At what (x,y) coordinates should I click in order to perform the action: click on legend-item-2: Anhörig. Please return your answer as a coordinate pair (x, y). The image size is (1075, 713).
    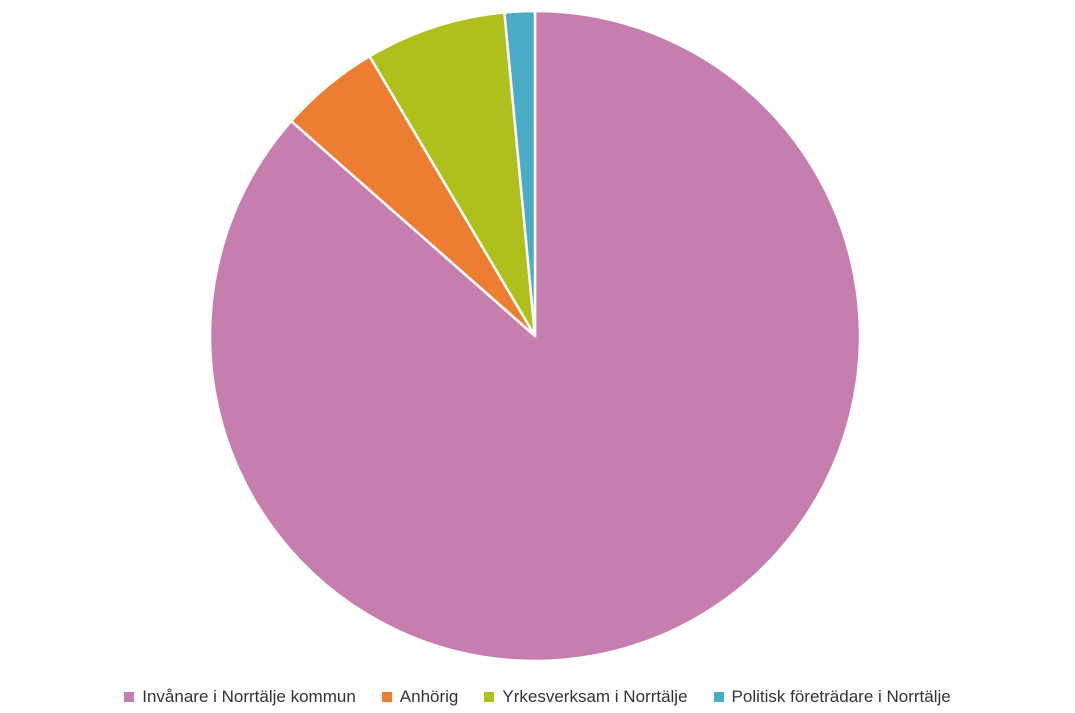
    Looking at the image, I should click on (420, 697).